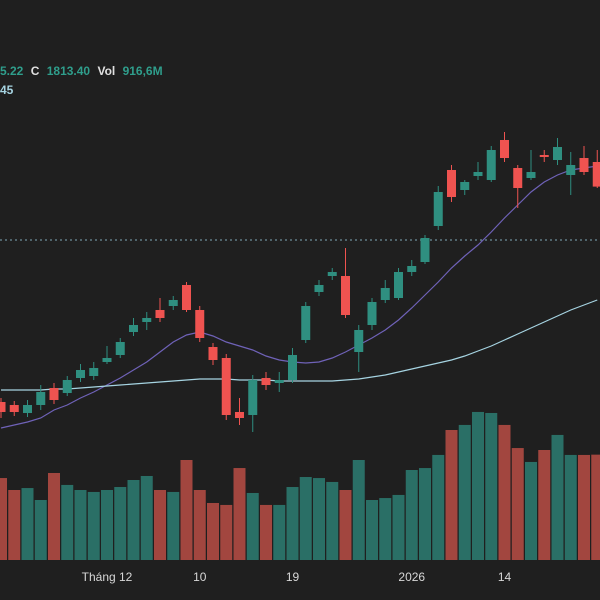 The height and width of the screenshot is (600, 600). Describe the element at coordinates (143, 71) in the screenshot. I see `legend-value: 916,6M` at that location.